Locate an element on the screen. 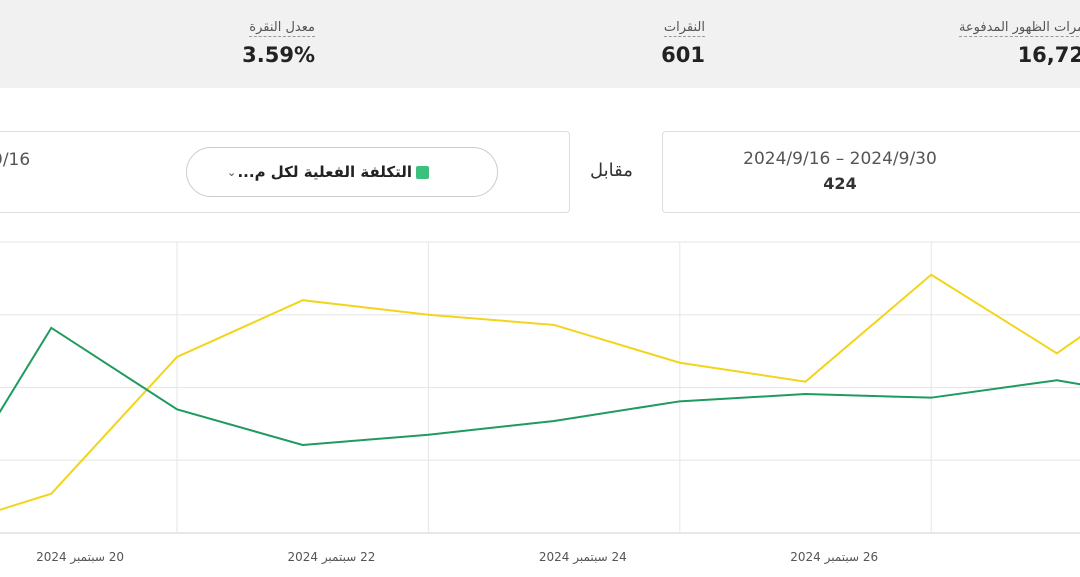  metric-dropdown: التكلفة الفعلية لكل م... ⌄ is located at coordinates (342, 172).